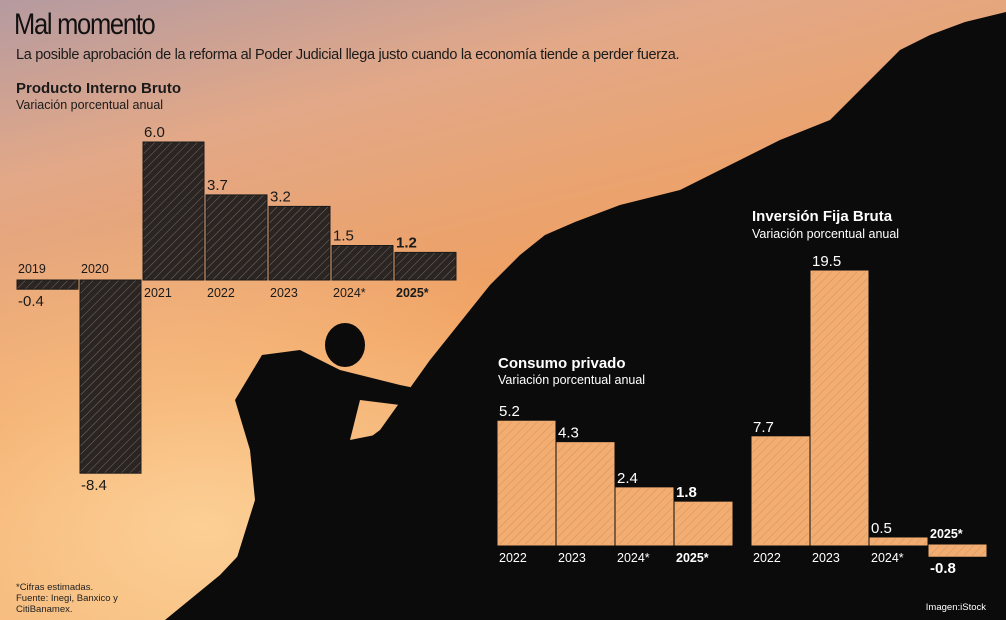  Describe the element at coordinates (826, 234) in the screenshot. I see `inversion-chart-subtitle: Variación porcentual anual` at that location.